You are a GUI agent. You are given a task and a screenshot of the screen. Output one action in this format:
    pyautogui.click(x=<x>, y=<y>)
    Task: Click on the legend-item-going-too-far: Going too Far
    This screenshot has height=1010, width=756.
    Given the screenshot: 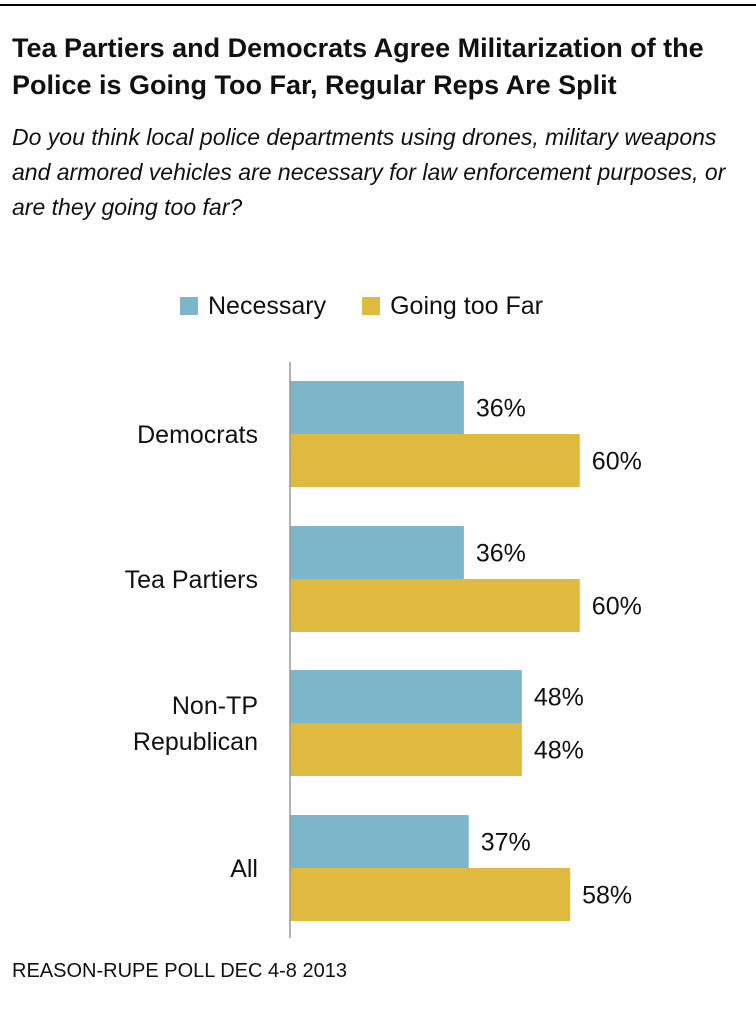 What is the action you would take?
    pyautogui.click(x=452, y=306)
    